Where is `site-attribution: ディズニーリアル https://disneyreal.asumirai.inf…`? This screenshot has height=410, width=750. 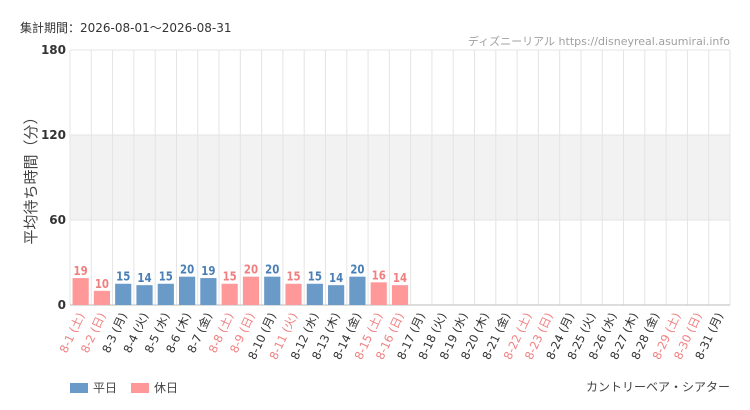
site-attribution: ディズニーリアル https://disneyreal.asumirai.inf… is located at coordinates (598, 41).